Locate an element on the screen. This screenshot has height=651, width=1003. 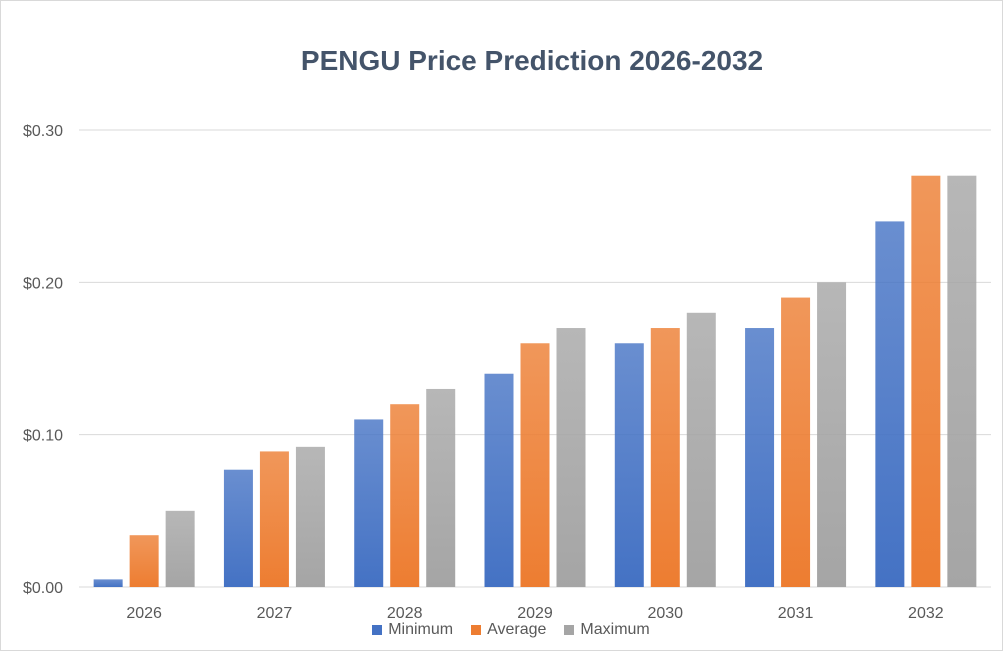
bar-maximum-2027 is located at coordinates (310, 516).